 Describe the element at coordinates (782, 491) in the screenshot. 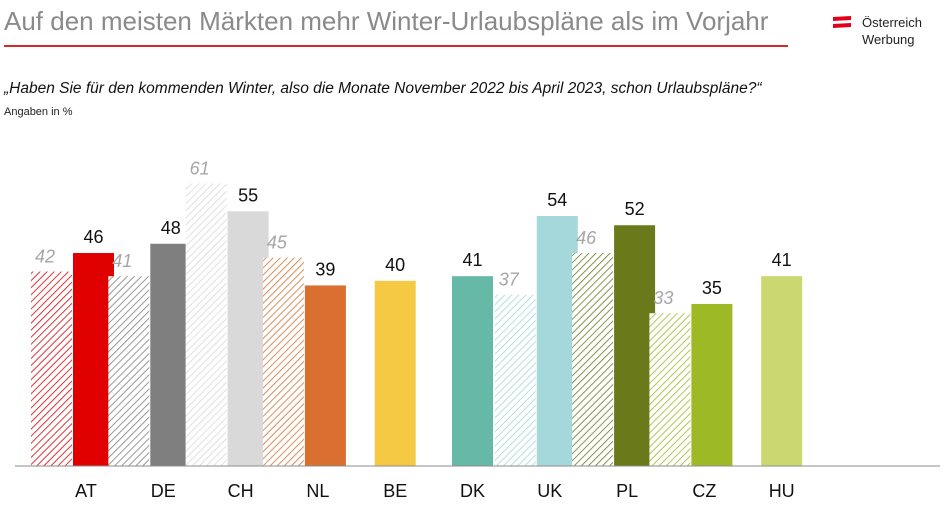

I see `x-tick-hu: HU` at that location.